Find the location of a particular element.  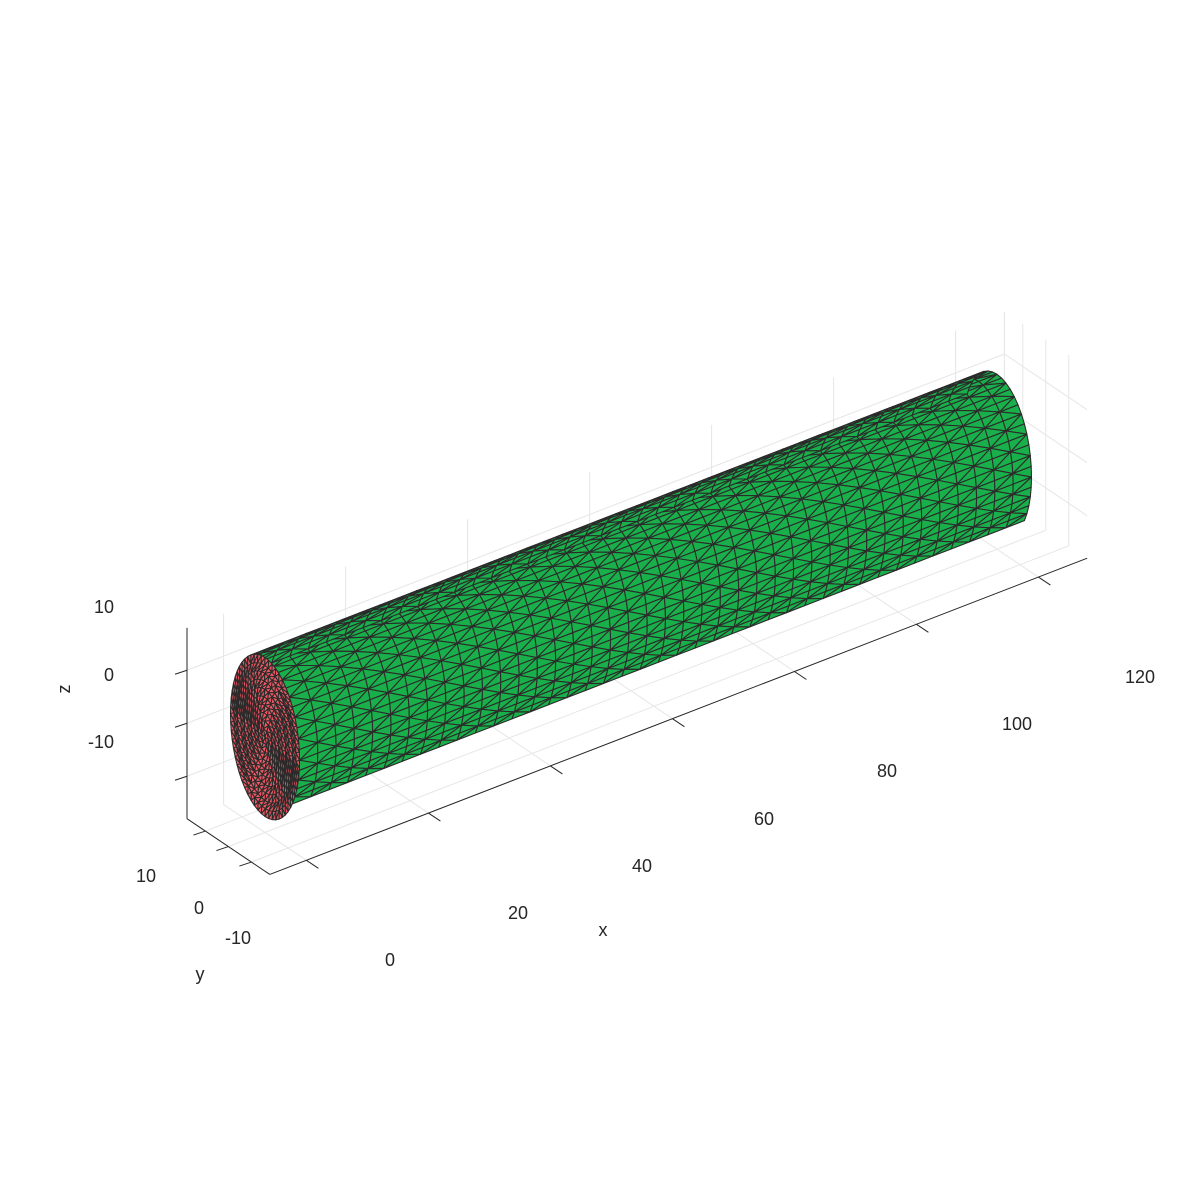

x-tick-label: 0 is located at coordinates (390, 960).